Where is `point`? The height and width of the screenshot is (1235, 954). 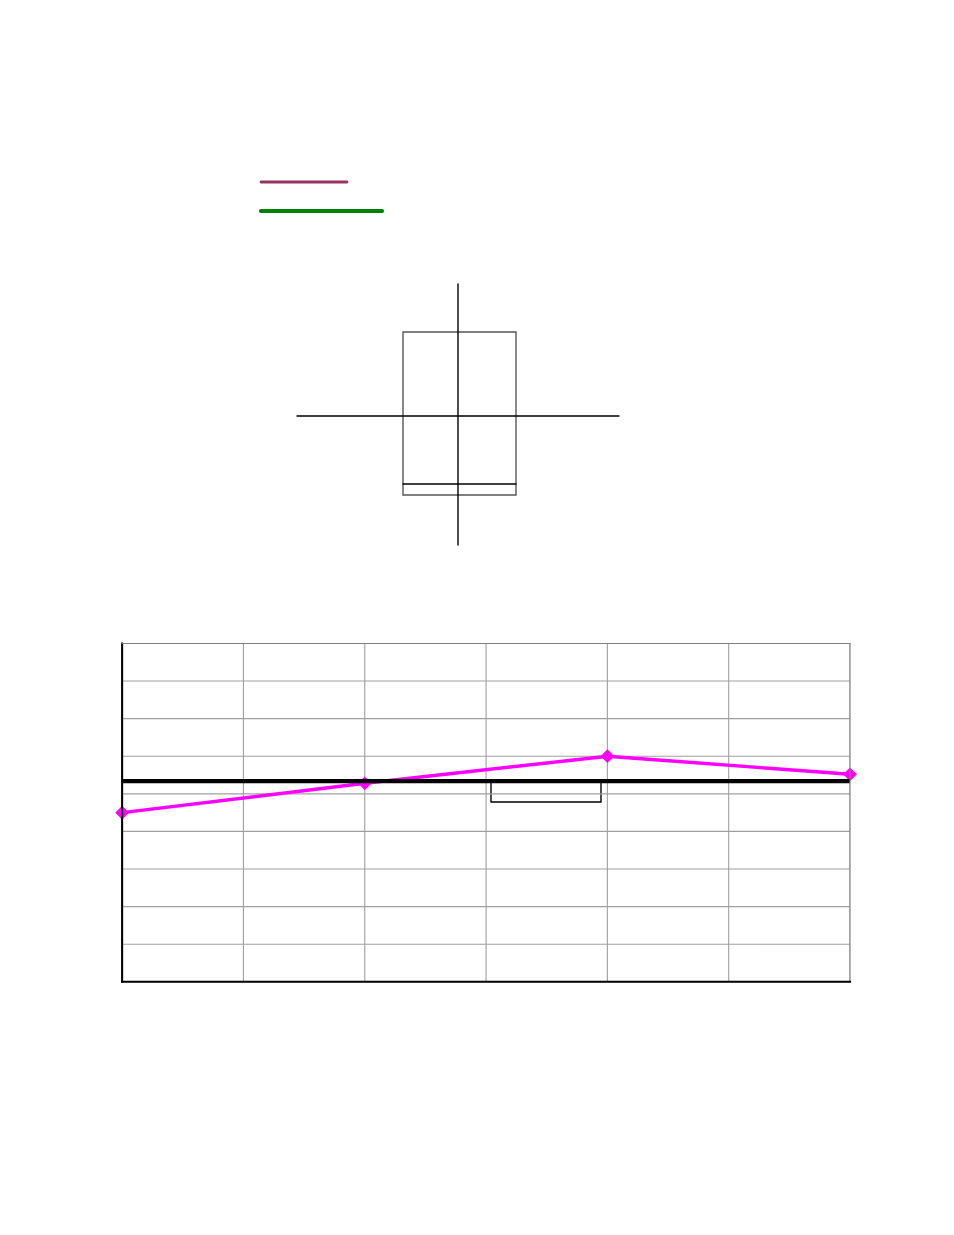
point is located at coordinates (607, 756).